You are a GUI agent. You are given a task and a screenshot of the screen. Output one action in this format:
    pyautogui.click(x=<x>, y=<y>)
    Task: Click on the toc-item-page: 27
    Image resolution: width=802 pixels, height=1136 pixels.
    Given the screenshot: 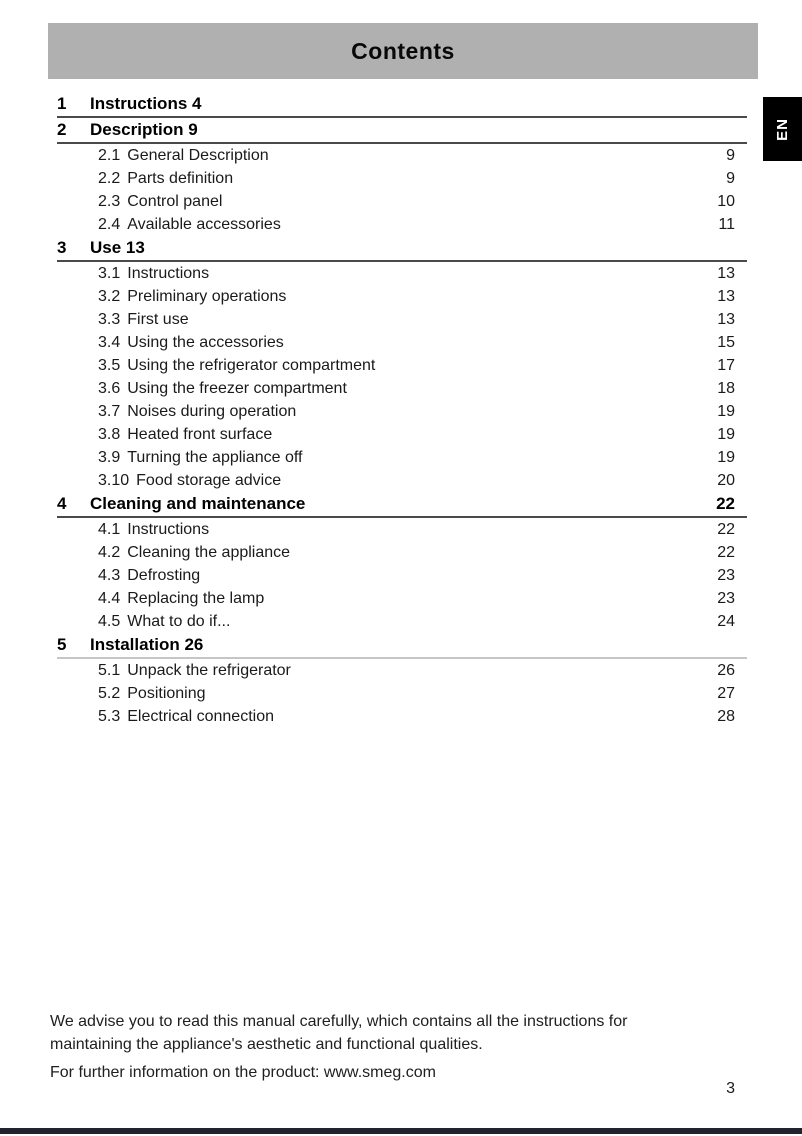 What is the action you would take?
    pyautogui.click(x=726, y=693)
    